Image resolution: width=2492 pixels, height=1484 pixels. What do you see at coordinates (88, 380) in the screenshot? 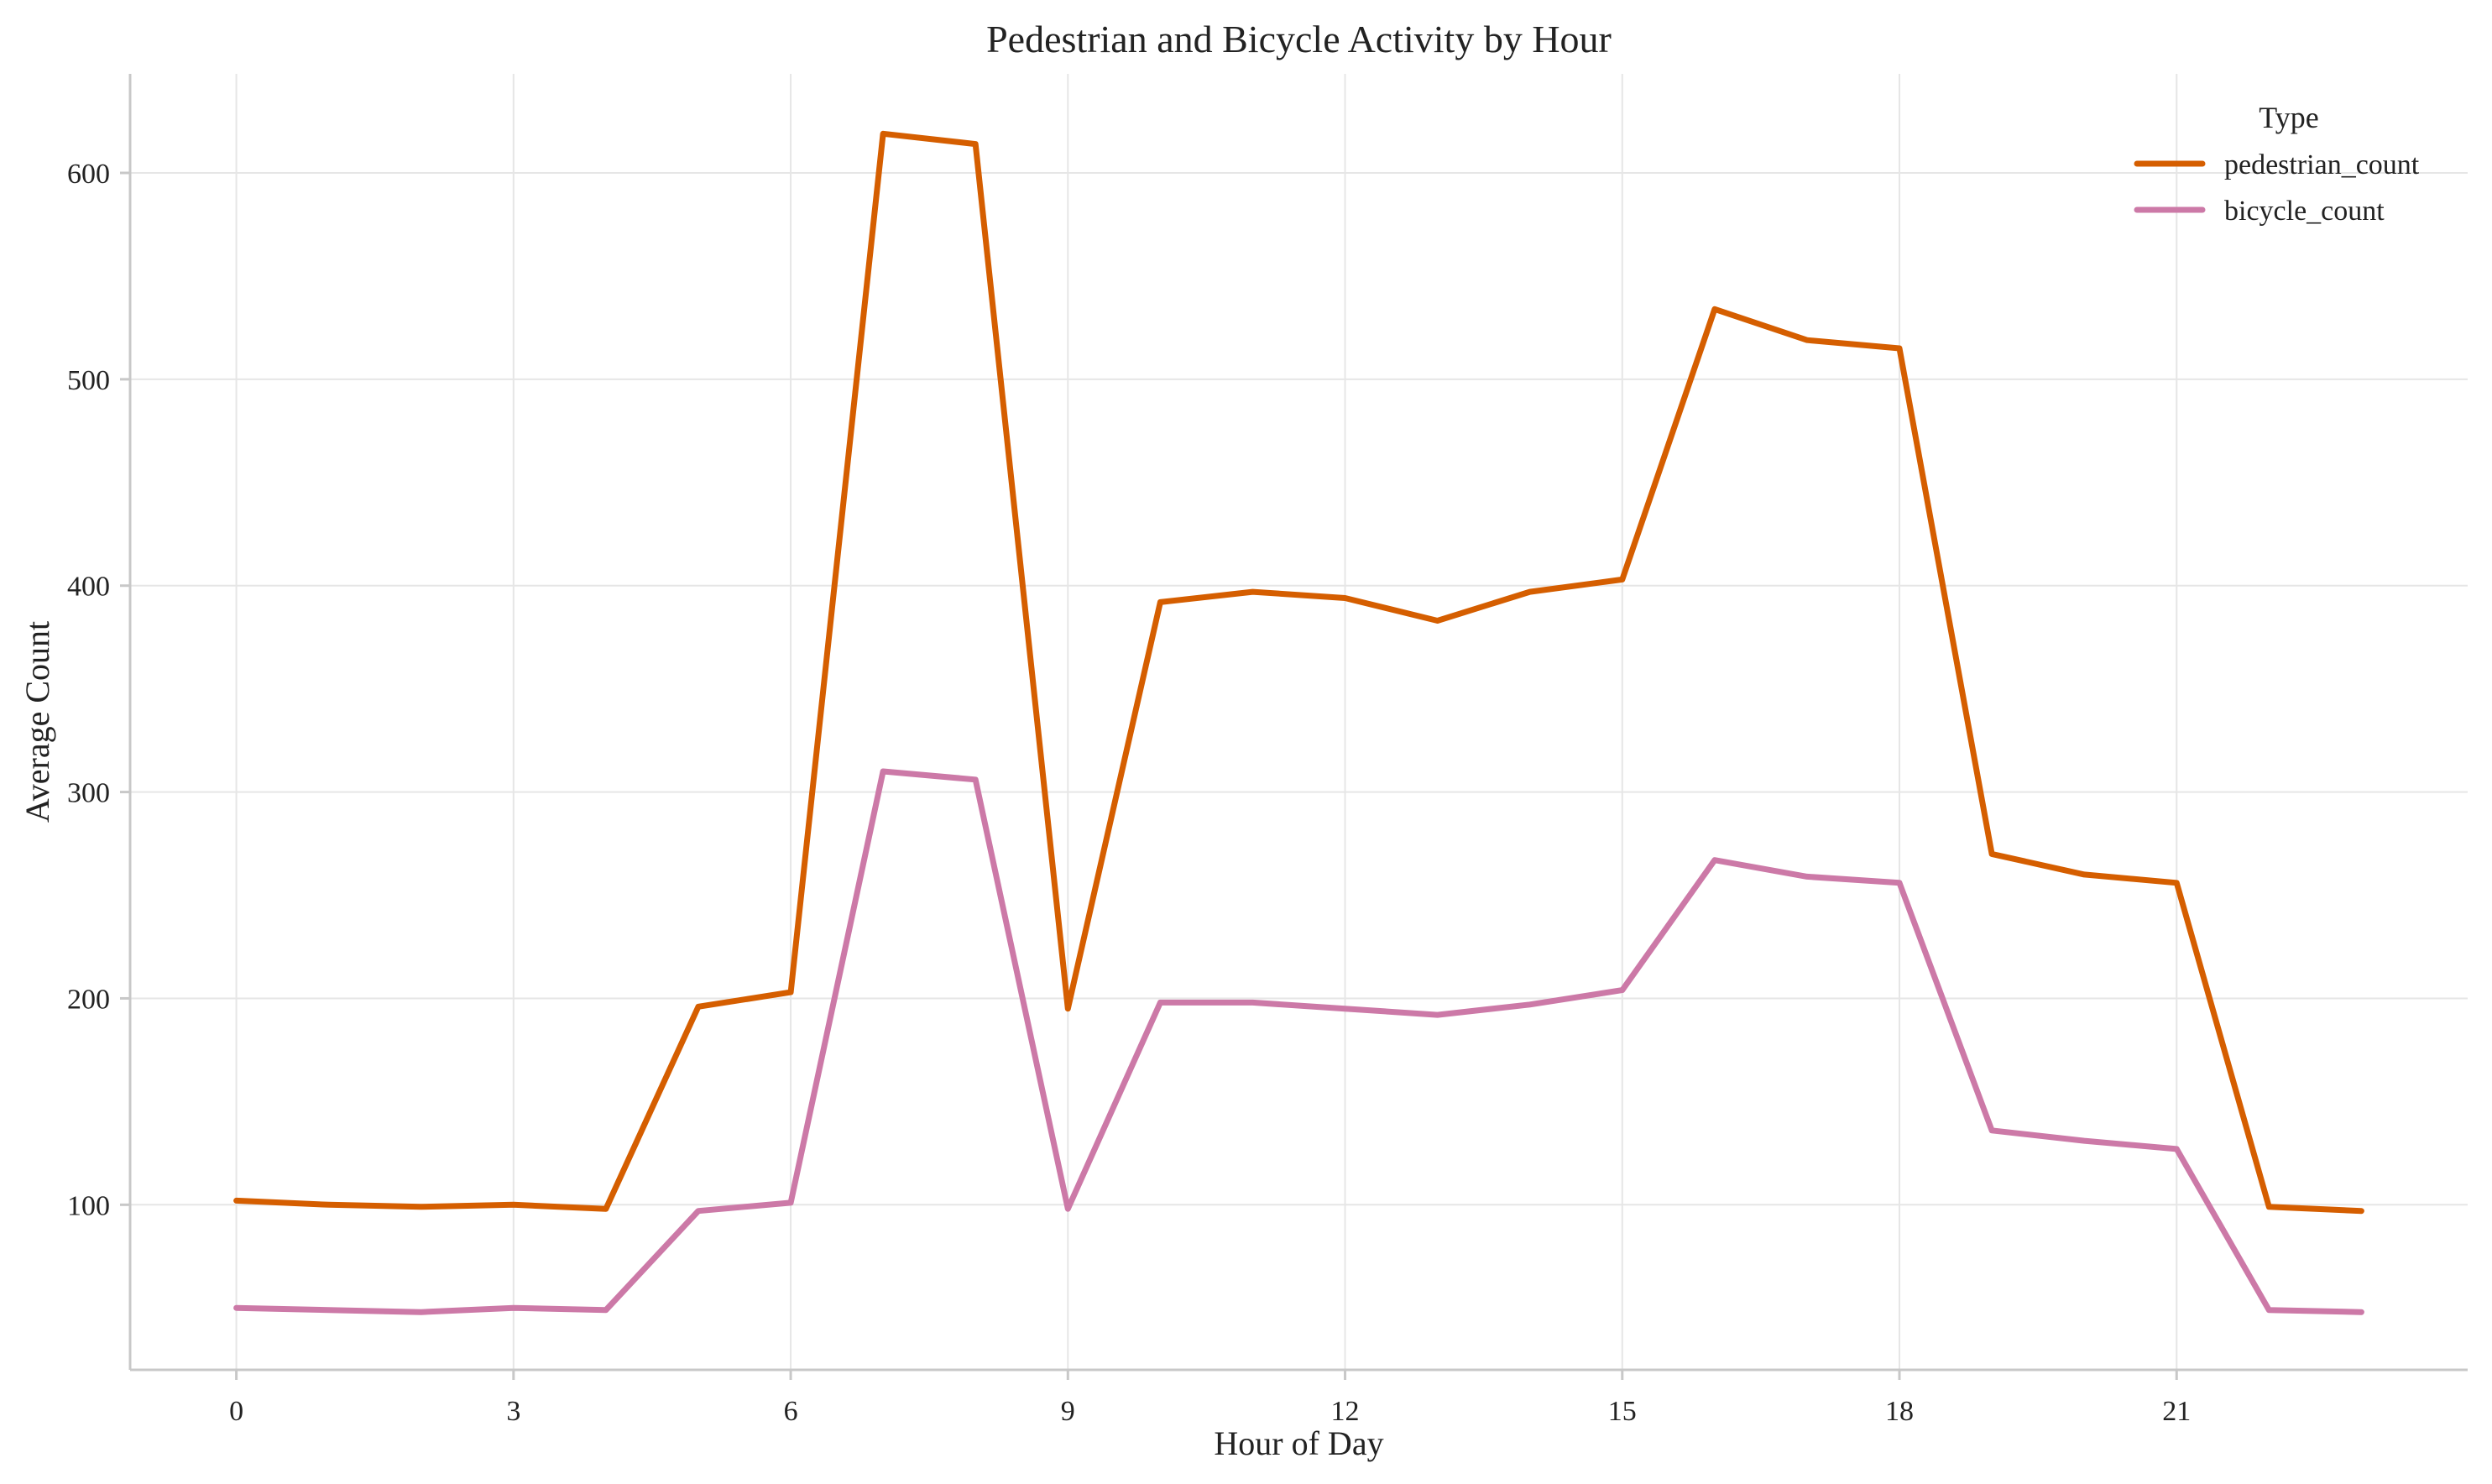
I see `y-tick-label: 500` at bounding box center [88, 380].